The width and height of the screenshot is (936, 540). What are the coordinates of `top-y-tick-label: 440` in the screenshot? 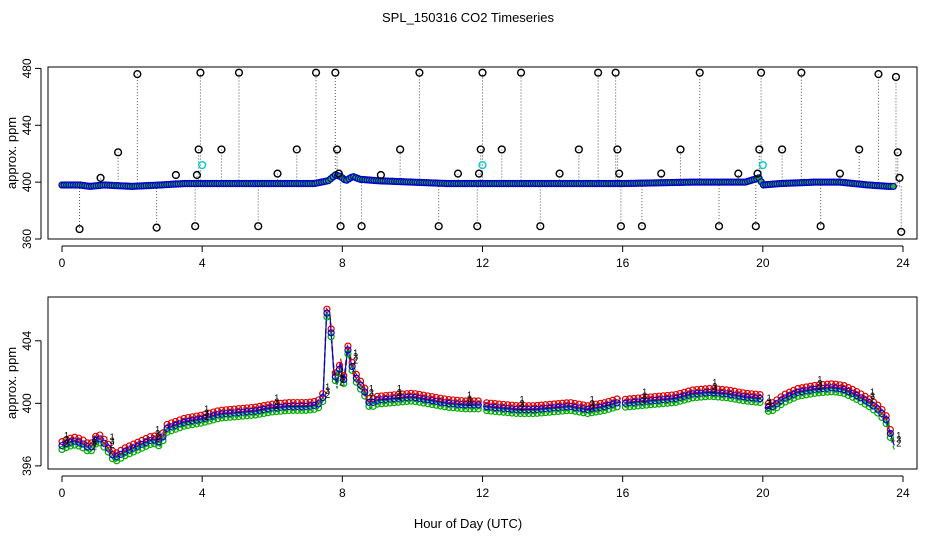 It's located at (27, 125).